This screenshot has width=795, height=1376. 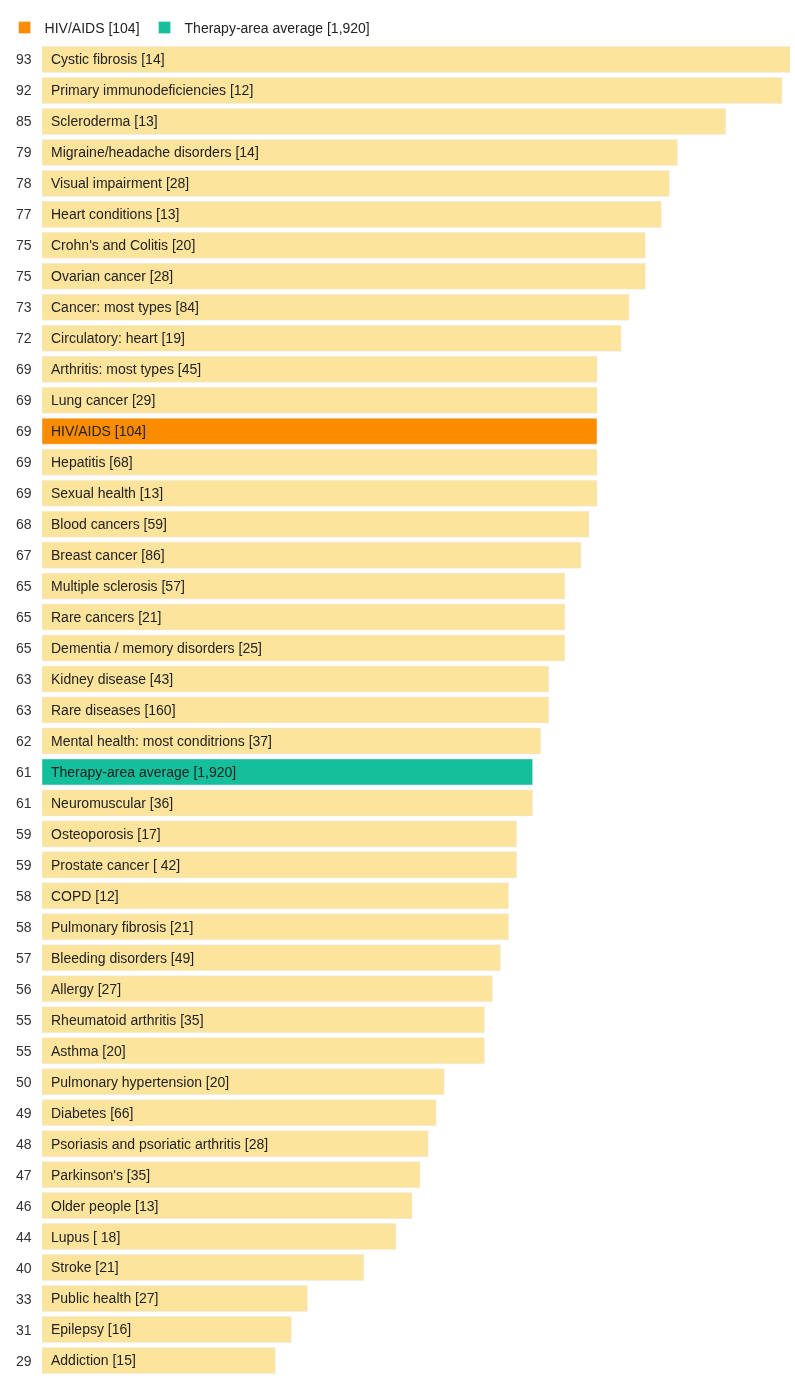 What do you see at coordinates (24, 555) in the screenshot?
I see `data-label: 67` at bounding box center [24, 555].